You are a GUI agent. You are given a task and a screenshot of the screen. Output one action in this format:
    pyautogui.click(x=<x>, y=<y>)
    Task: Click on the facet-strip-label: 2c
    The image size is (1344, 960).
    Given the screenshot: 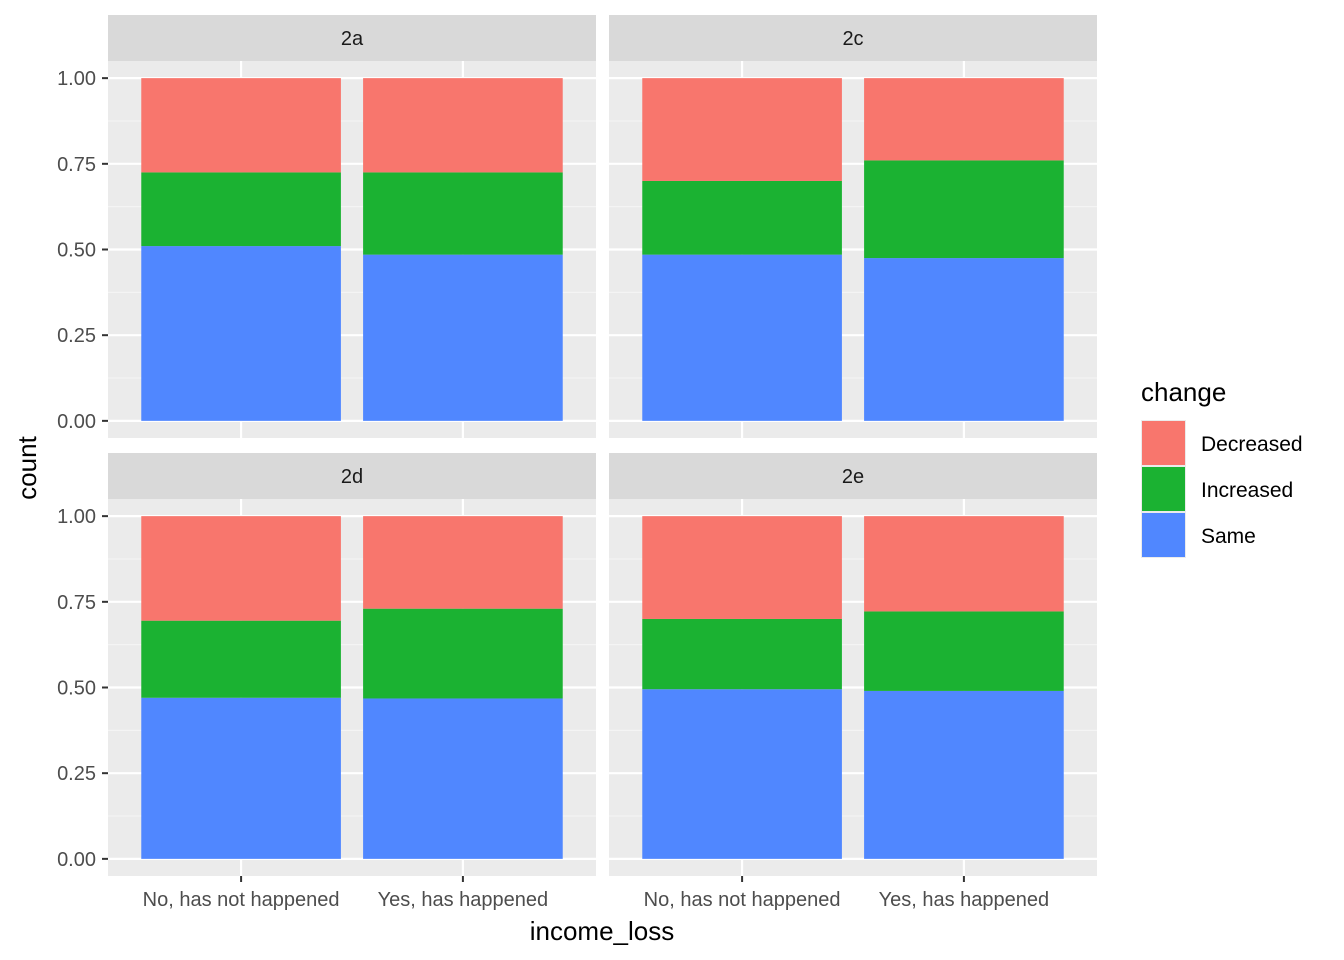 What is the action you would take?
    pyautogui.click(x=852, y=39)
    